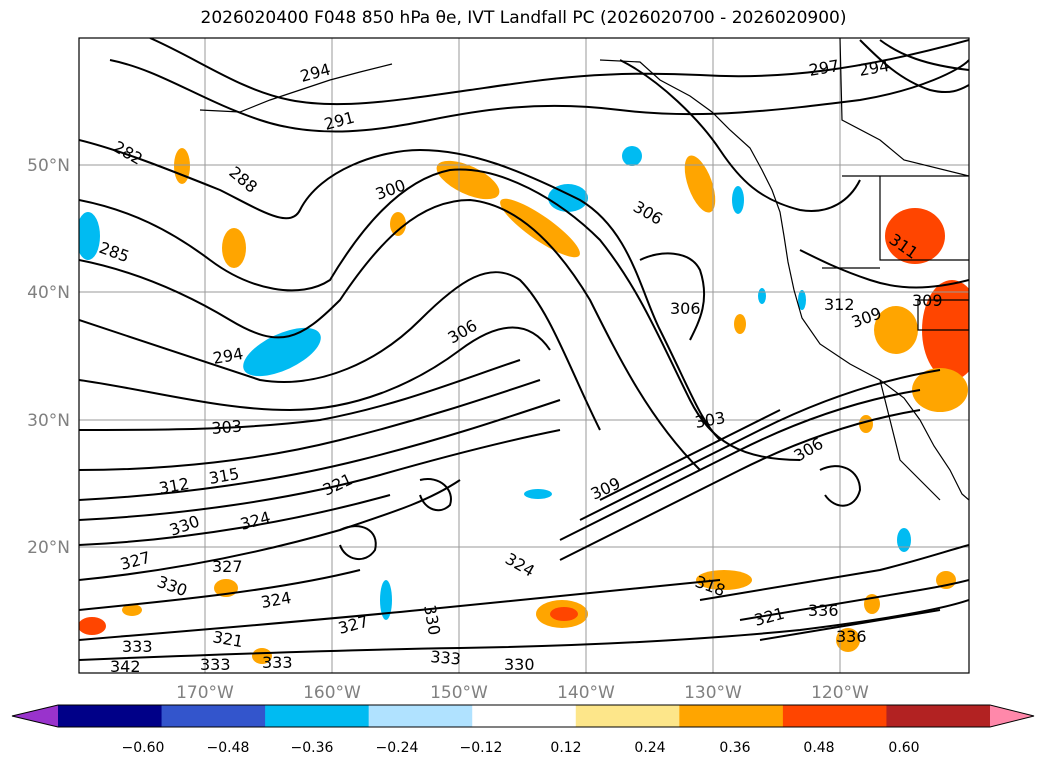 The image size is (1047, 767). What do you see at coordinates (48, 293) in the screenshot?
I see `lat-label: 40°N` at bounding box center [48, 293].